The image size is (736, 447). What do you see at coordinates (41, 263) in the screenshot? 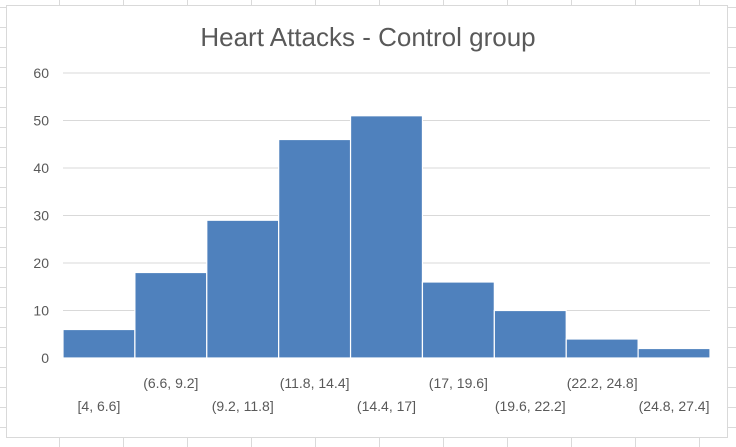
I see `y-tick-label: 20` at bounding box center [41, 263].